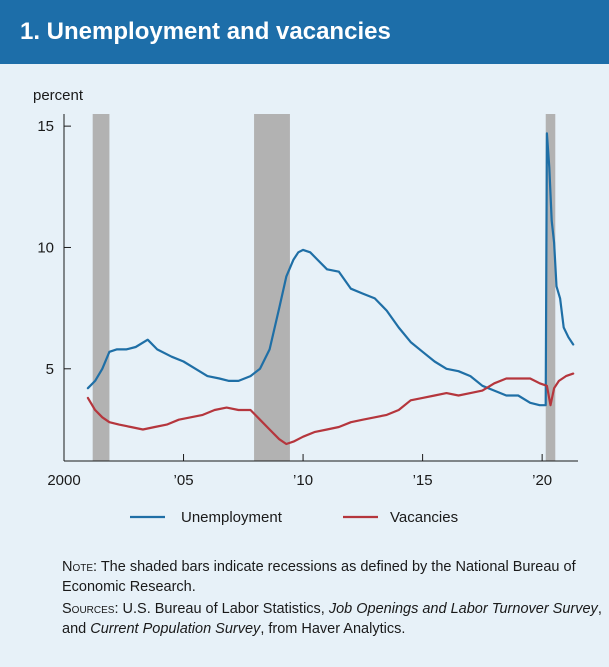 This screenshot has height=667, width=609. I want to click on y-tick-label: 5, so click(50, 369).